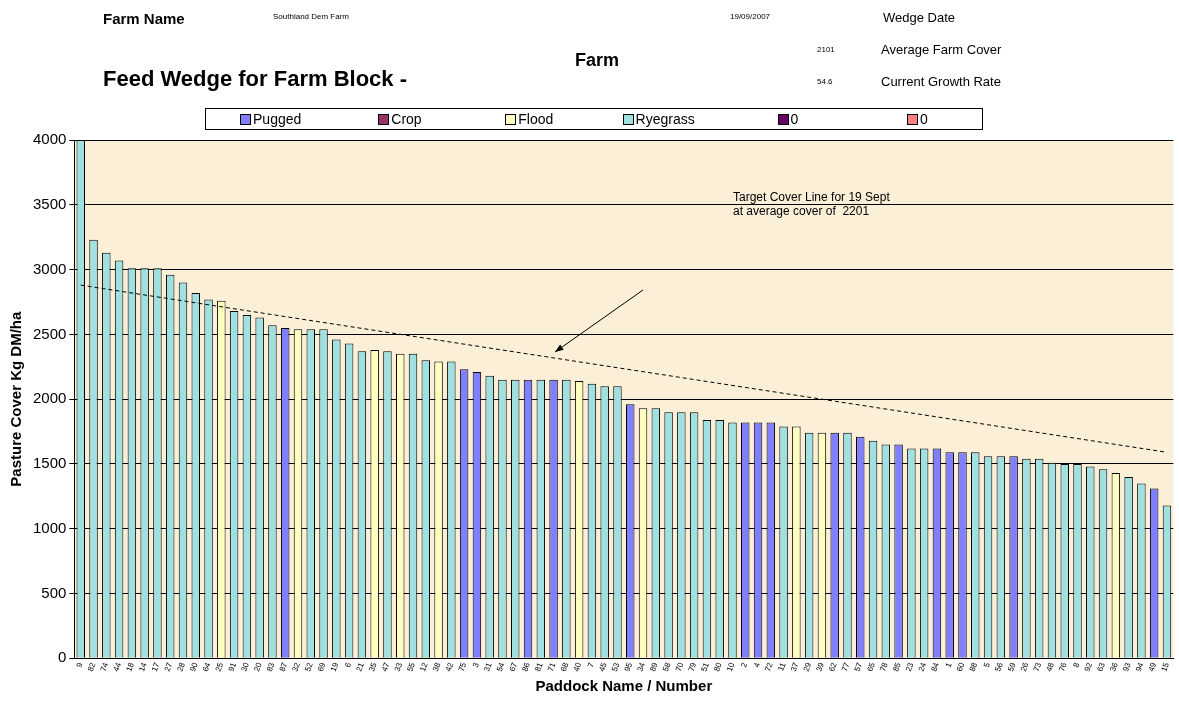 This screenshot has height=706, width=1179. What do you see at coordinates (999, 666) in the screenshot?
I see `x-tick-label: 56` at bounding box center [999, 666].